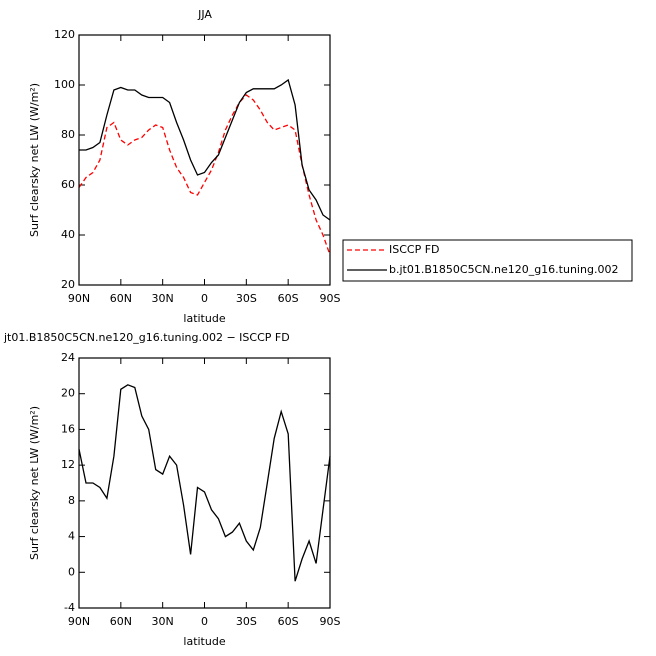  Describe the element at coordinates (71, 571) in the screenshot. I see `y-tick-label: 0` at that location.